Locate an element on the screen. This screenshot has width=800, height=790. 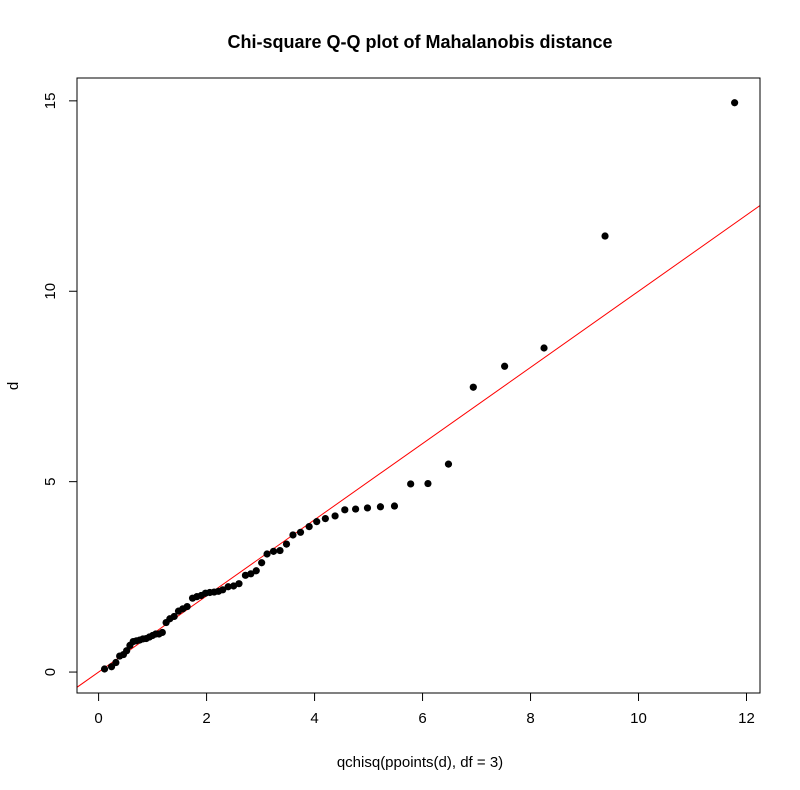
y-tick-label: 10 is located at coordinates (50, 291).